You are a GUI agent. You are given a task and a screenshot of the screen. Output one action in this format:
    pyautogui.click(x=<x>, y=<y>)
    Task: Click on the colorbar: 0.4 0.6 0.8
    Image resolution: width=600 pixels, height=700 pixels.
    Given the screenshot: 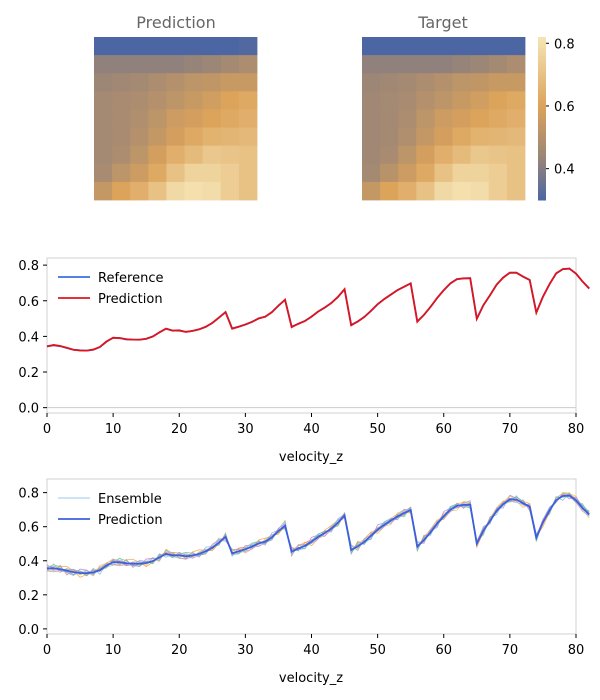 What is the action you would take?
    pyautogui.click(x=556, y=119)
    